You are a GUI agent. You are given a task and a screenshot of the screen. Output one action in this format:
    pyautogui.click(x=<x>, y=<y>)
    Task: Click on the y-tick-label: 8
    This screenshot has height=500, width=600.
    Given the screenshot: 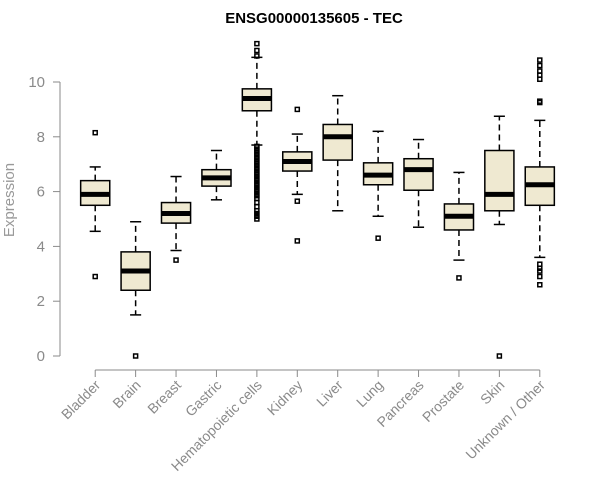 What is the action you would take?
    pyautogui.click(x=41, y=137)
    